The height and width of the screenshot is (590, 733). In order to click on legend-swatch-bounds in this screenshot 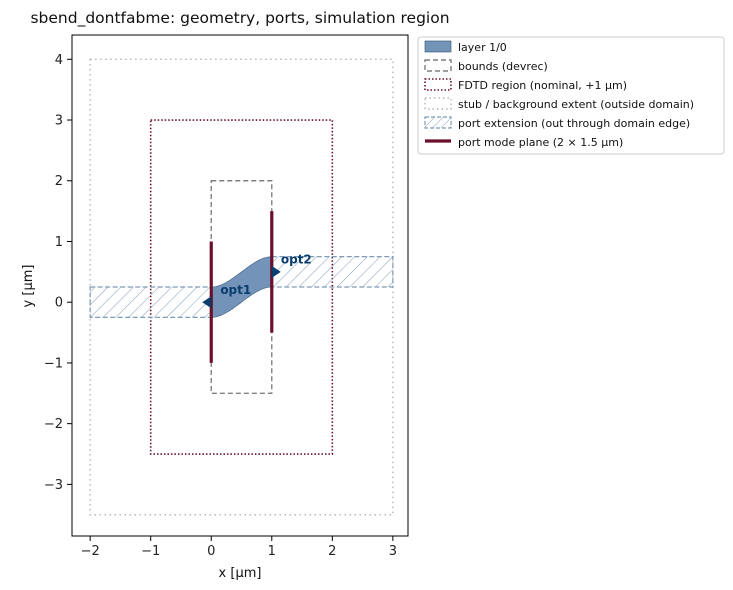, I will do `click(438, 65)`.